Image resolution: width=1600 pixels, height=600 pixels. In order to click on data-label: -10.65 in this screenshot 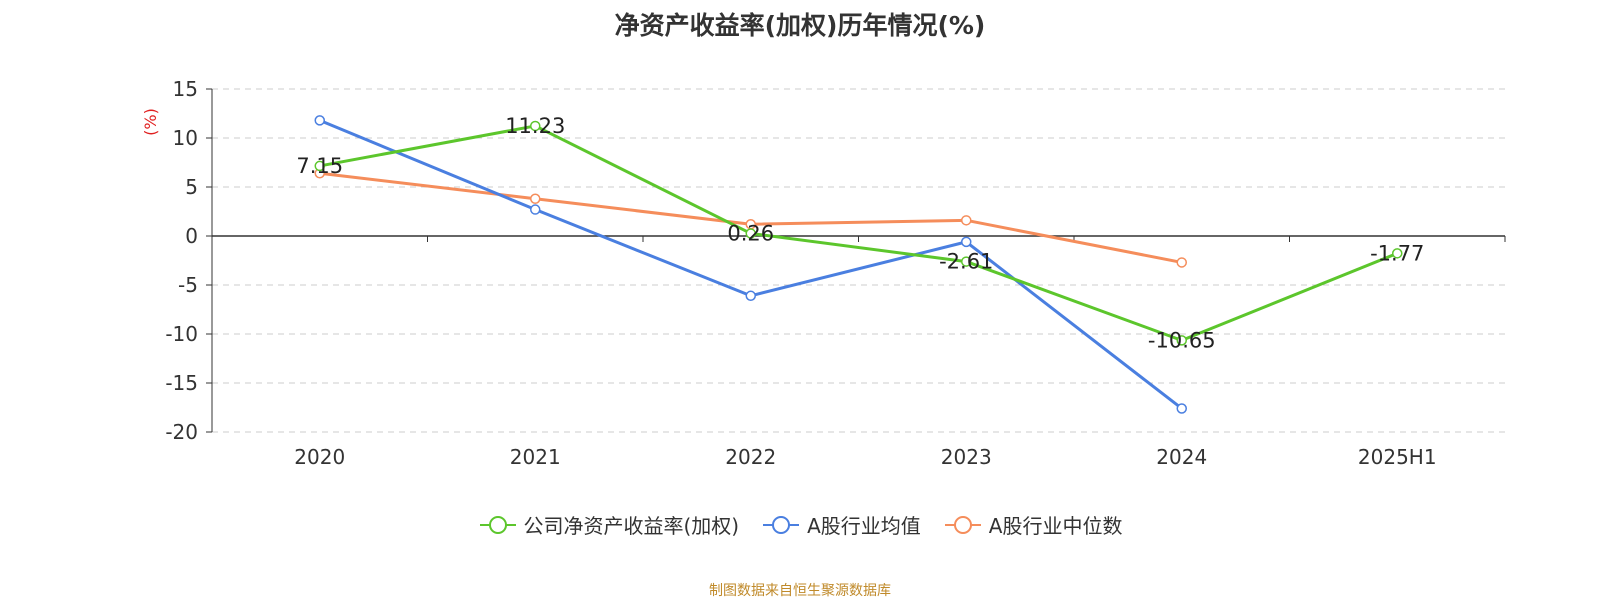, I will do `click(1182, 340)`.